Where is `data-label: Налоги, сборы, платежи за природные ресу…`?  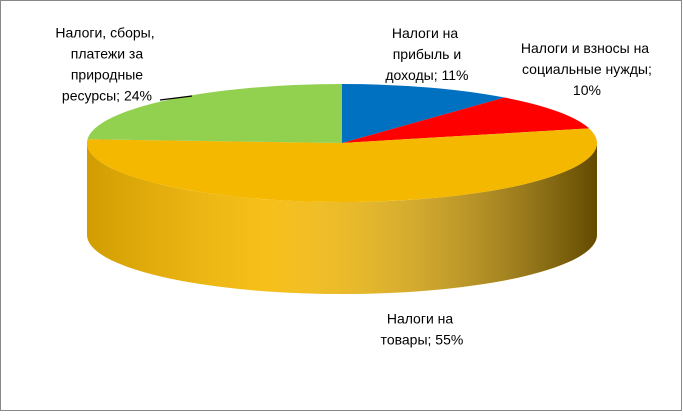
data-label: Налоги, сборы, платежи за природные ресу… is located at coordinates (104, 63).